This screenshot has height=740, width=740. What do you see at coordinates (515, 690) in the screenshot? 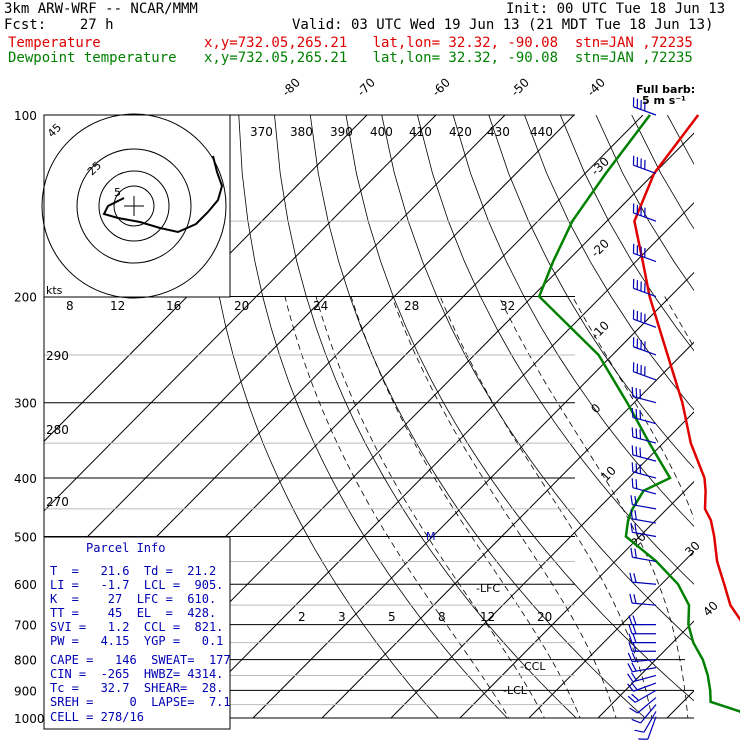
I see `lcl-marker: -LCL` at bounding box center [515, 690].